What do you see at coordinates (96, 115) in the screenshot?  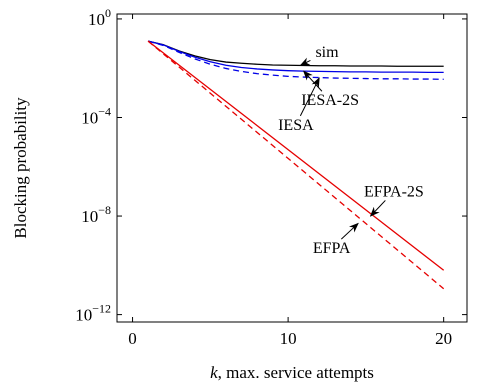 I see `y-tick-label: 10⁻⁴` at bounding box center [96, 115].